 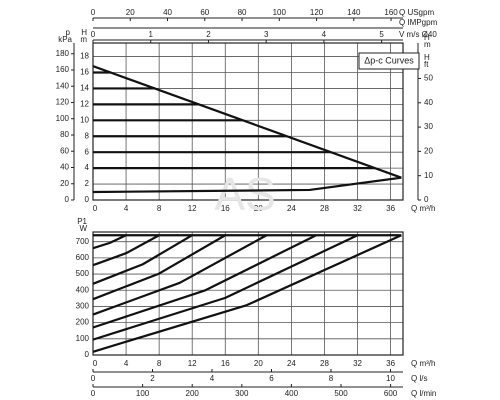 I want to click on y-tick-label: 14, so click(x=84, y=88).